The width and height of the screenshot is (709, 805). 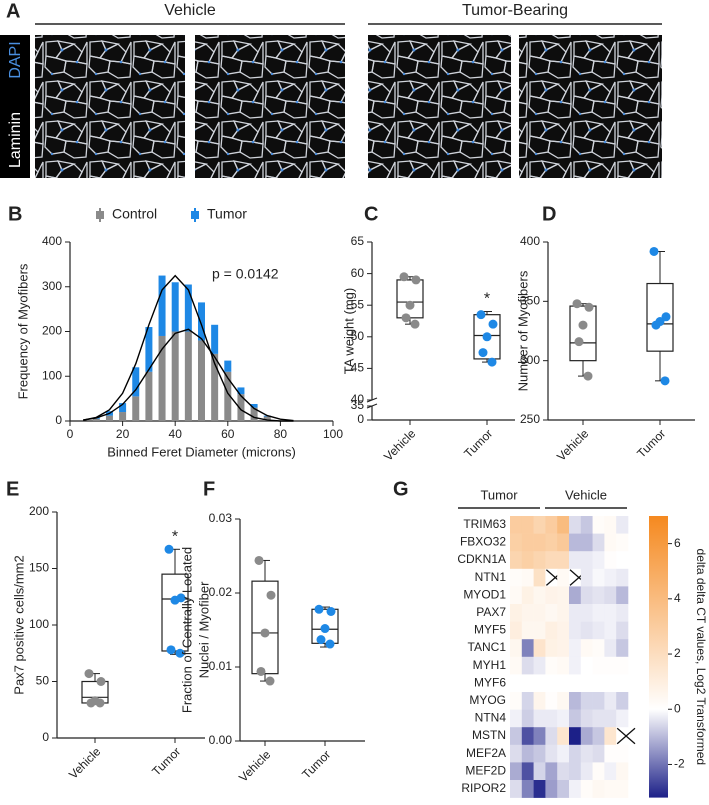 What do you see at coordinates (281, 434) in the screenshot?
I see `x-tick-label: 80` at bounding box center [281, 434].